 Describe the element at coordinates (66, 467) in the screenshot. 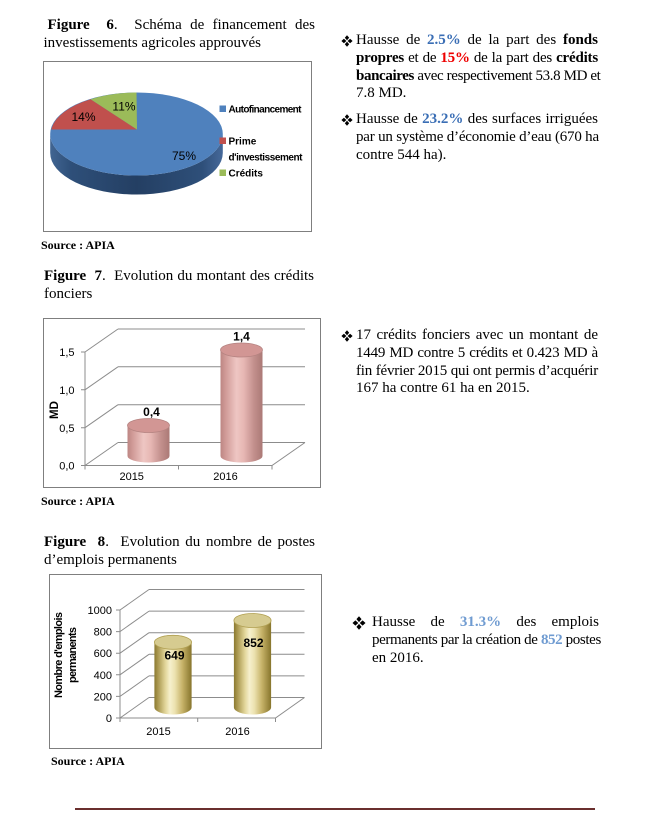

I see `svg-text: 0,0` at that location.